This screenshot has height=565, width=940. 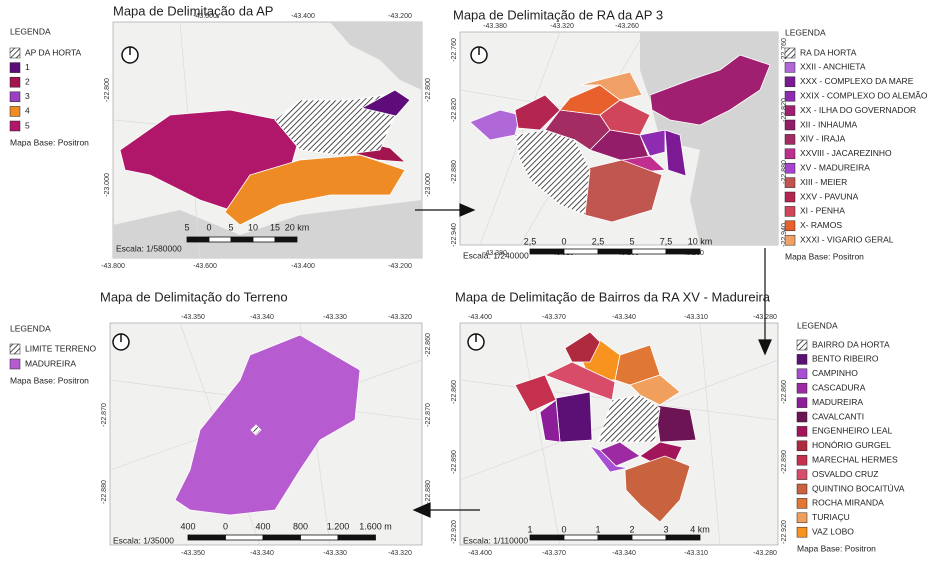 What do you see at coordinates (467, 210) in the screenshot?
I see `arrow-head` at bounding box center [467, 210].